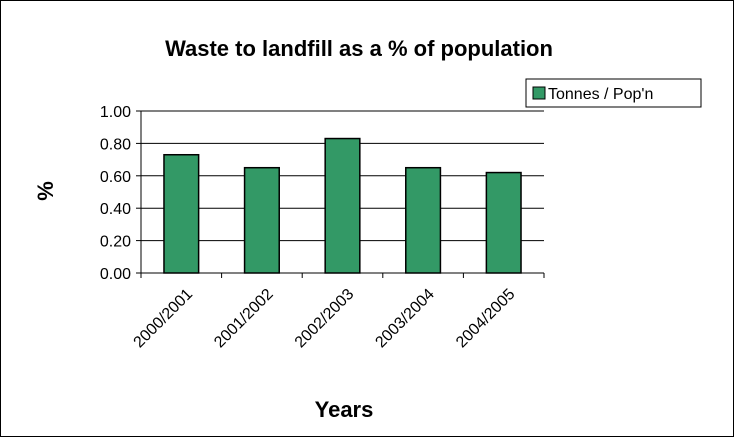  I want to click on legend: Tonnes / Pop'n, so click(613, 93).